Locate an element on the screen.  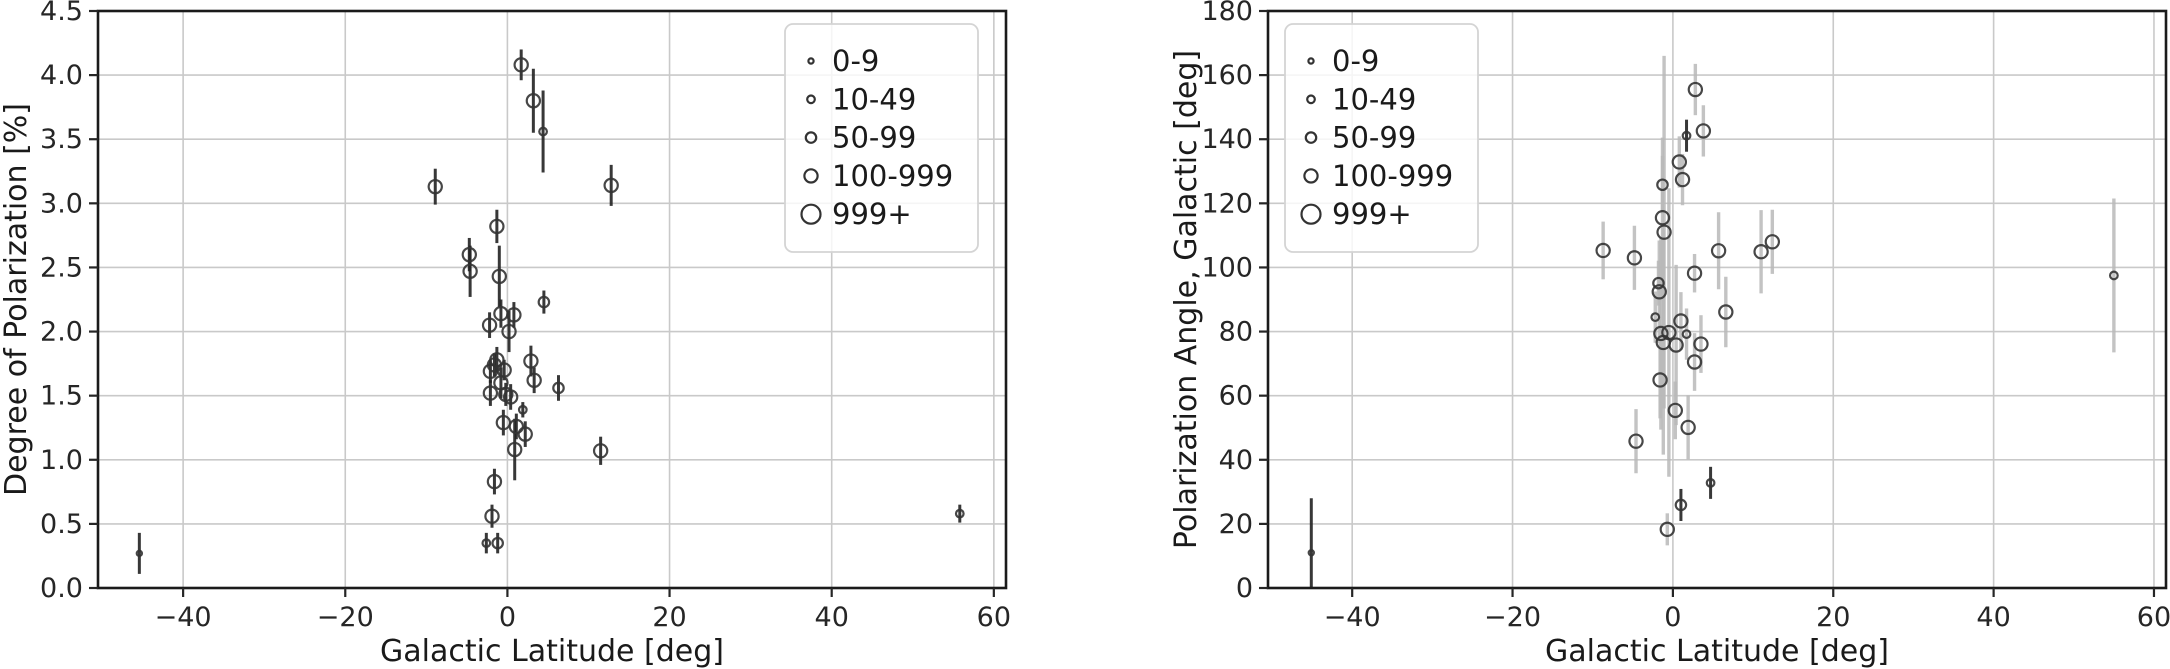
x-tick-label: 40 is located at coordinates (832, 617).